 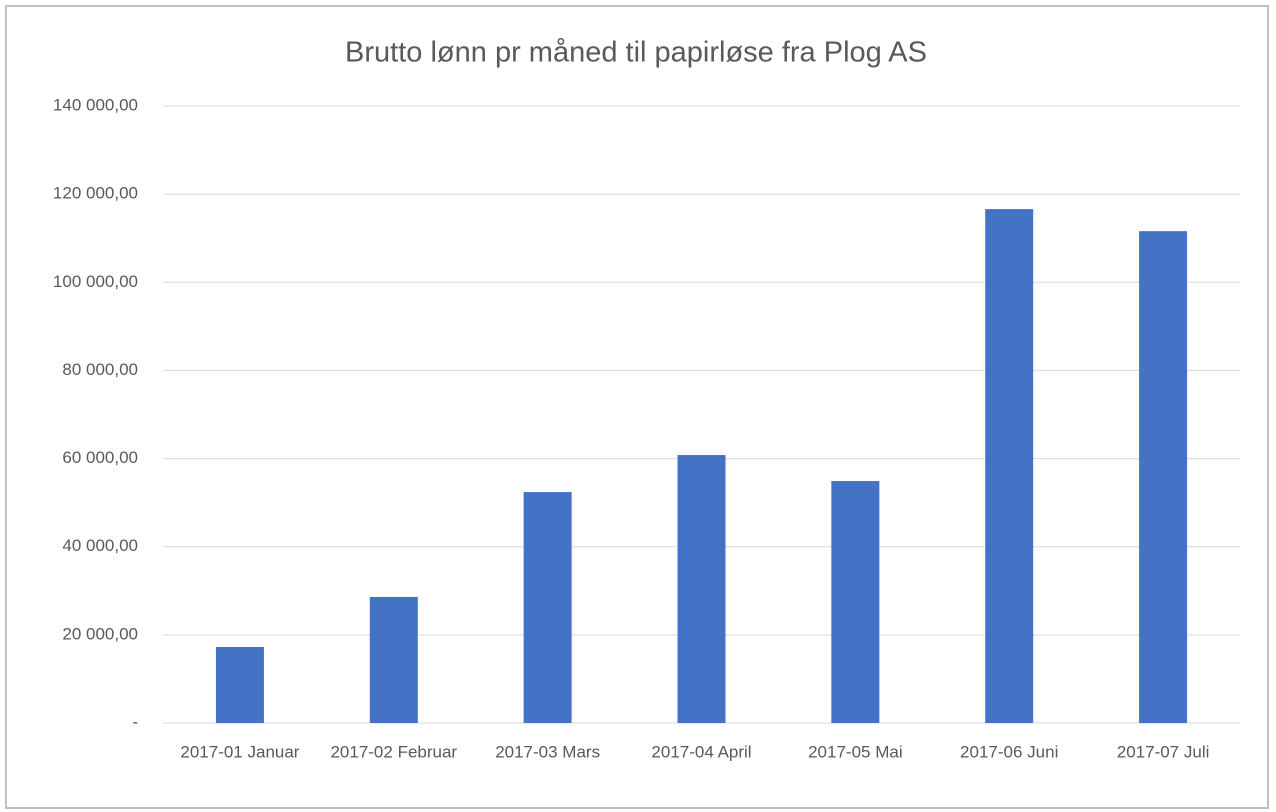 What do you see at coordinates (547, 751) in the screenshot?
I see `x-tick-label: 2017-03 Mars` at bounding box center [547, 751].